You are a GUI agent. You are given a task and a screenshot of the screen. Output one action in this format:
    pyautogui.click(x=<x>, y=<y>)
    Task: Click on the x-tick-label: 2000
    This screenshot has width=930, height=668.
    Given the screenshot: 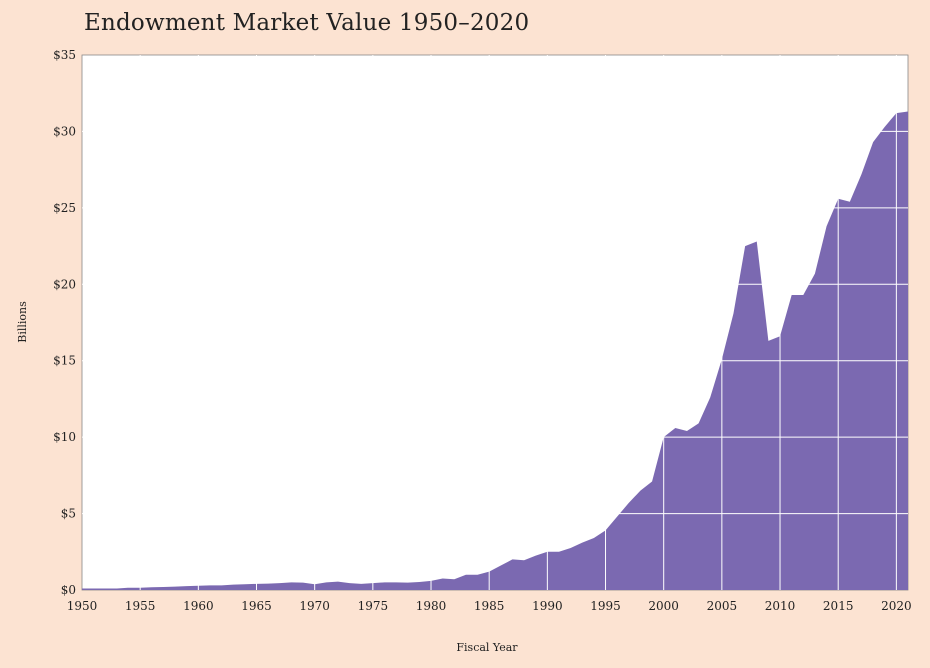 What is the action you would take?
    pyautogui.click(x=663, y=606)
    